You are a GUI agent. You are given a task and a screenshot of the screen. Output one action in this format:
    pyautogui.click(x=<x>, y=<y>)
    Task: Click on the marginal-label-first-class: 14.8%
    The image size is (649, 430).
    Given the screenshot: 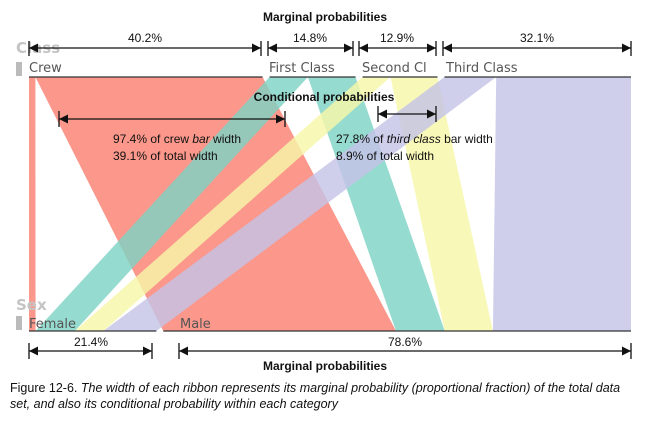 What is the action you would take?
    pyautogui.click(x=310, y=38)
    